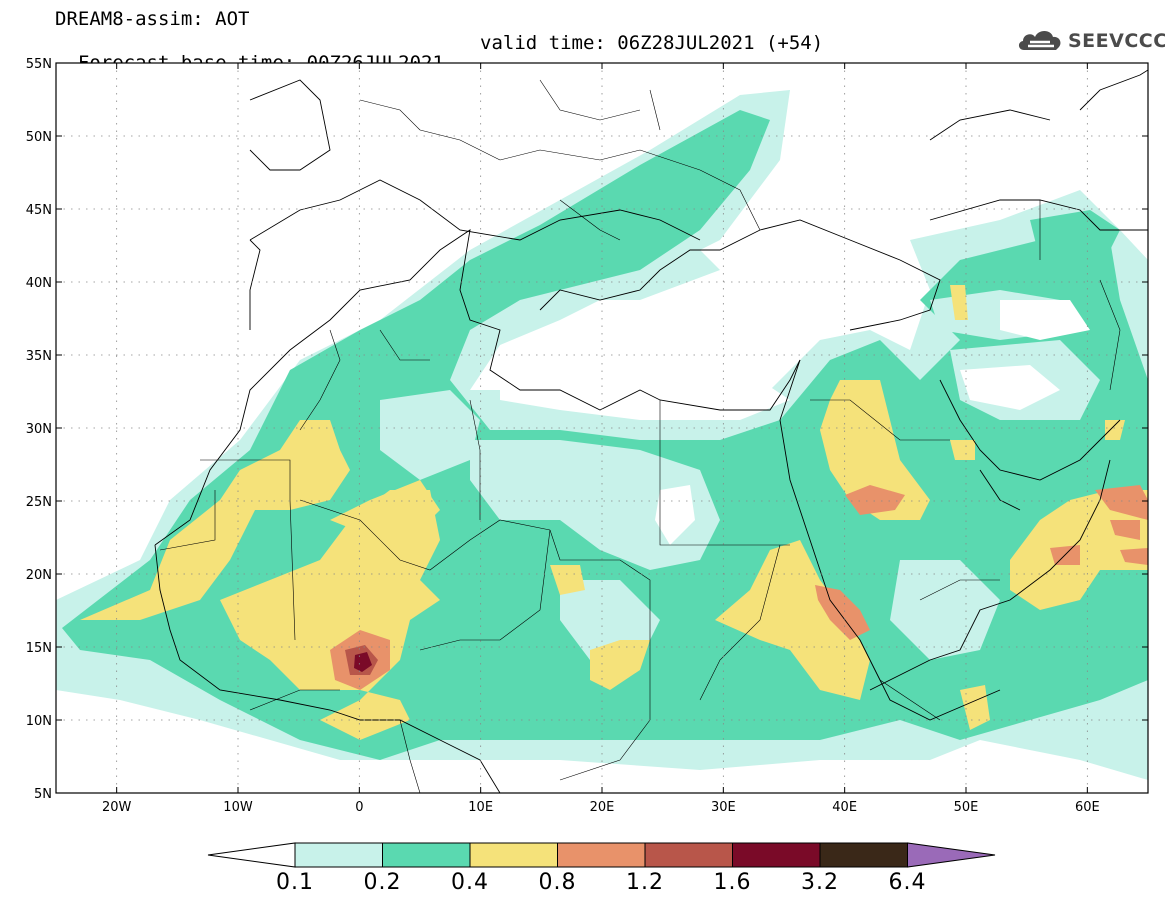  What do you see at coordinates (844, 807) in the screenshot?
I see `lon-tick-label: 40E` at bounding box center [844, 807].